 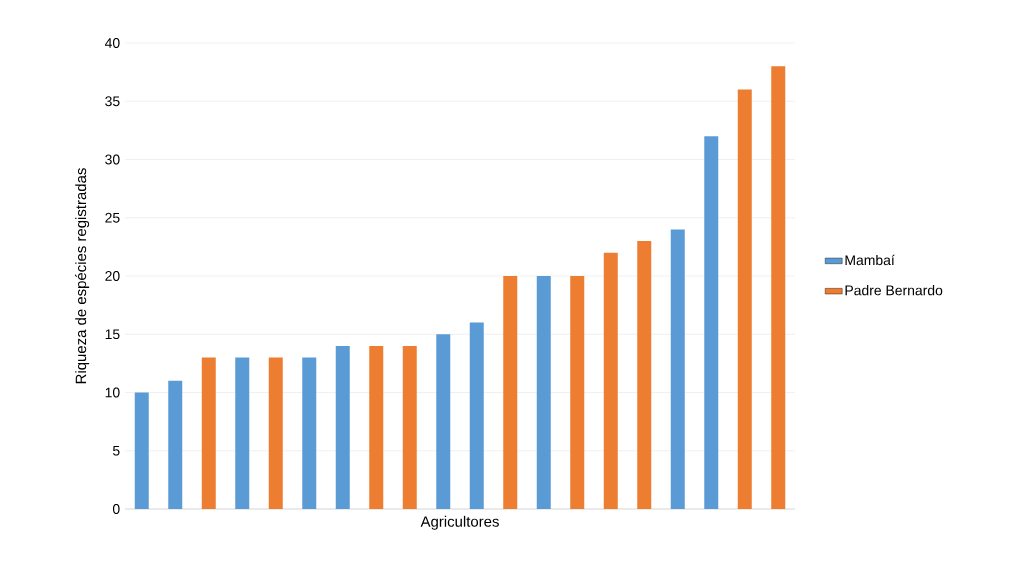 I want to click on y-tick-label: 35, so click(x=112, y=101).